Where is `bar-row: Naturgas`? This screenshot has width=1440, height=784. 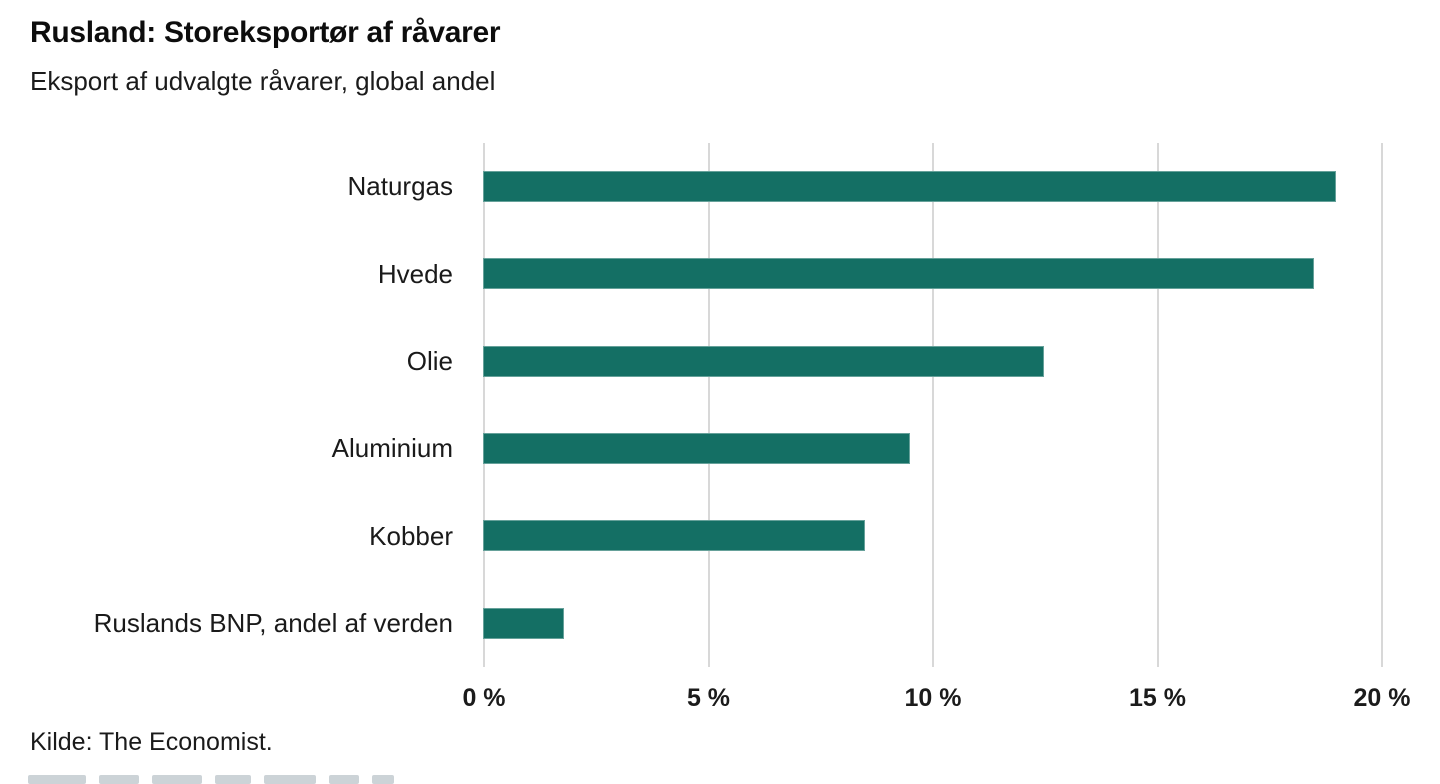
bar-row: Naturgas is located at coordinates (720, 186).